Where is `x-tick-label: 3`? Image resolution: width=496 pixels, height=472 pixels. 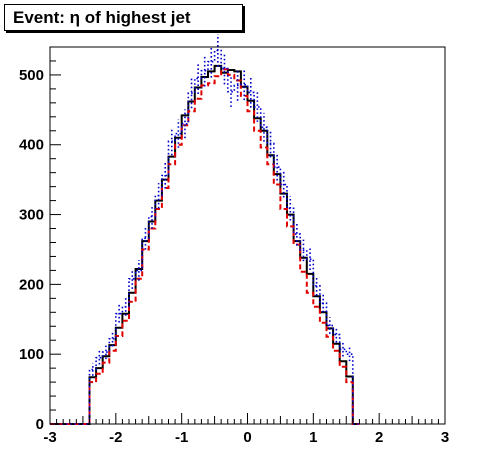
x-tick-label: 3 is located at coordinates (445, 437).